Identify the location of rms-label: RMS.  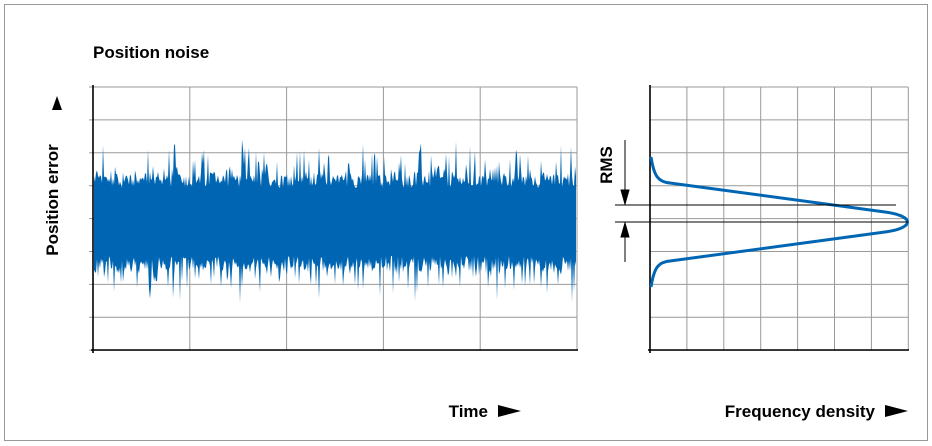
(606, 165).